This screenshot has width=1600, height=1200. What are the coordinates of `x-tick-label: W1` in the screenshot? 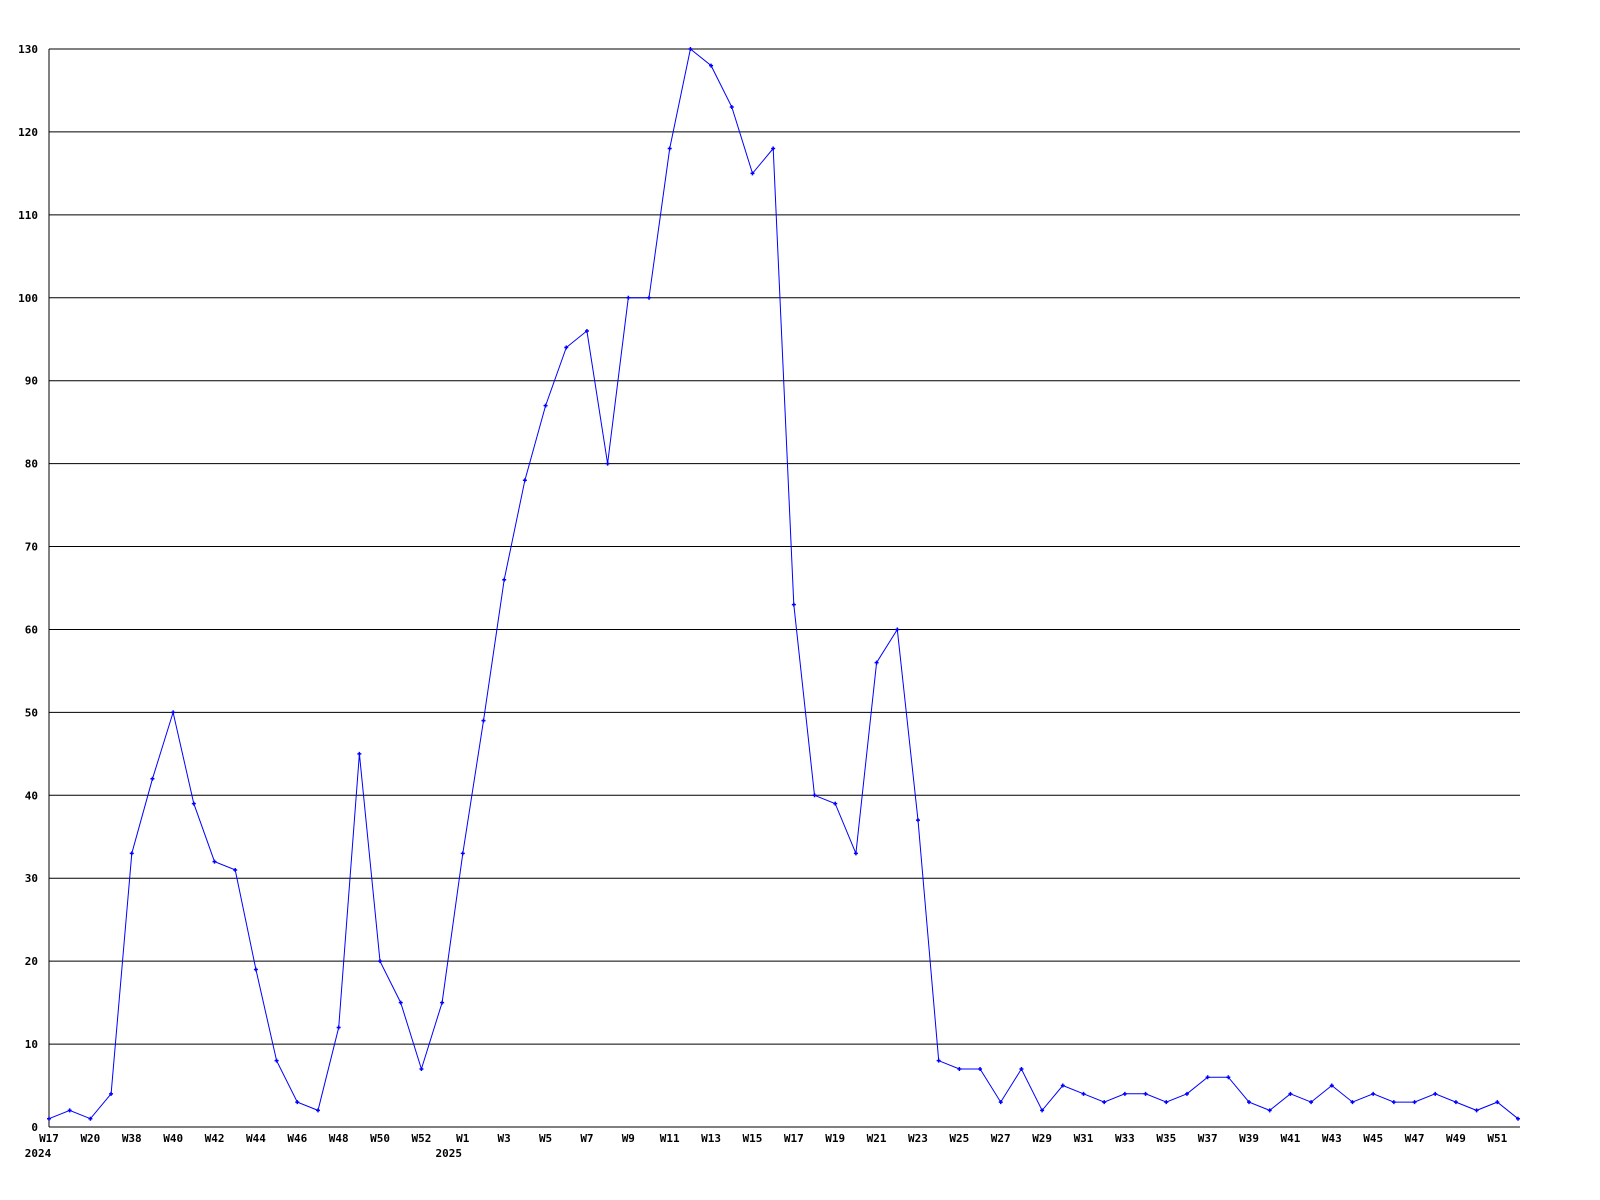 It's located at (463, 1138).